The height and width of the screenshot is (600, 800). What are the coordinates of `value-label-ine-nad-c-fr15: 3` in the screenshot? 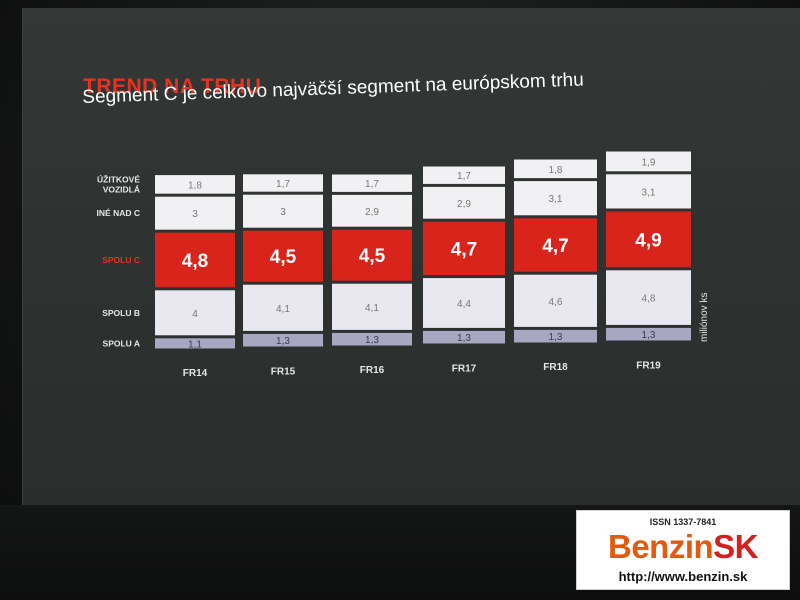 It's located at (283, 212).